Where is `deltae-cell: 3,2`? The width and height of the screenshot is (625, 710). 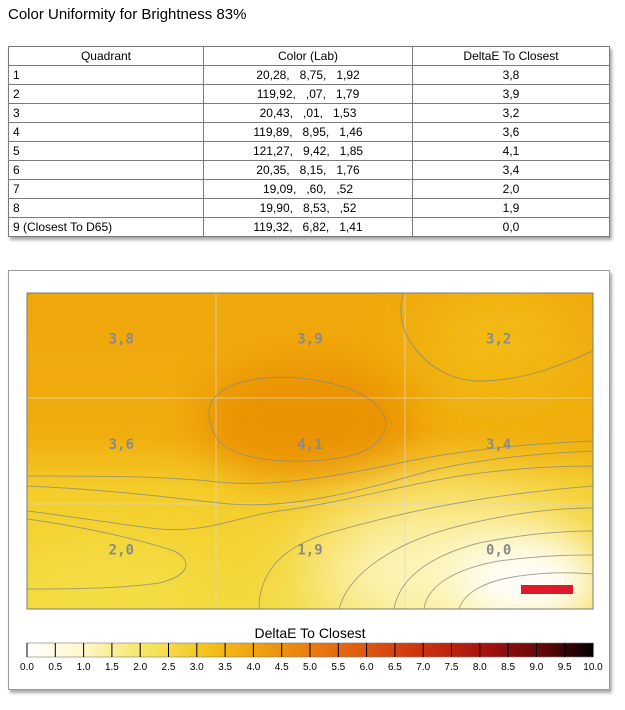 deltae-cell: 3,2 is located at coordinates (511, 113).